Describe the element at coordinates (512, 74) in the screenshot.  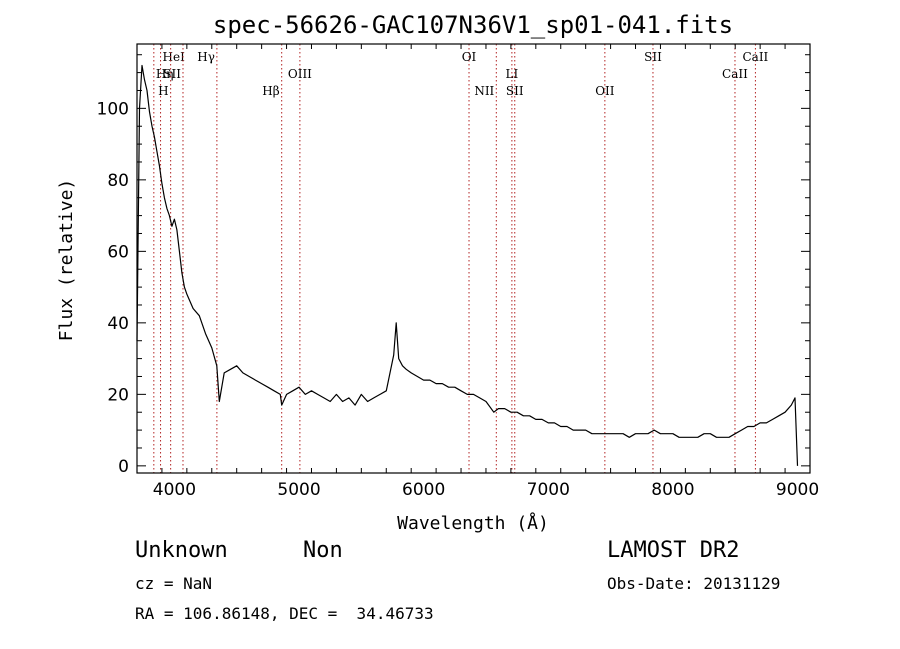
I see `spectral-line-label: LI` at that location.